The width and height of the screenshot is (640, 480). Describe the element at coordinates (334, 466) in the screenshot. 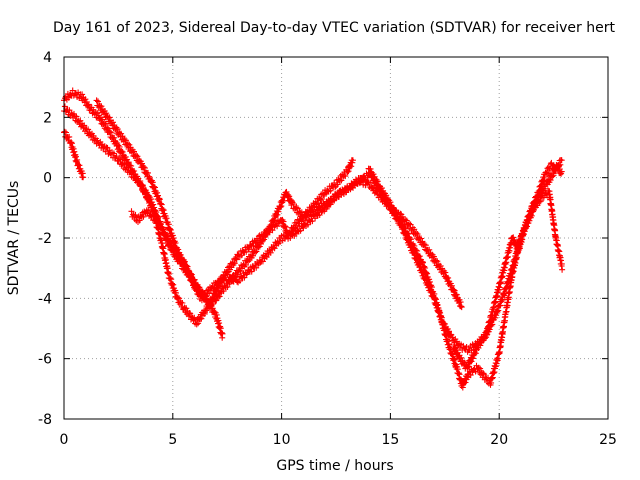

I see `x-axis-label: GPS time / hours` at that location.